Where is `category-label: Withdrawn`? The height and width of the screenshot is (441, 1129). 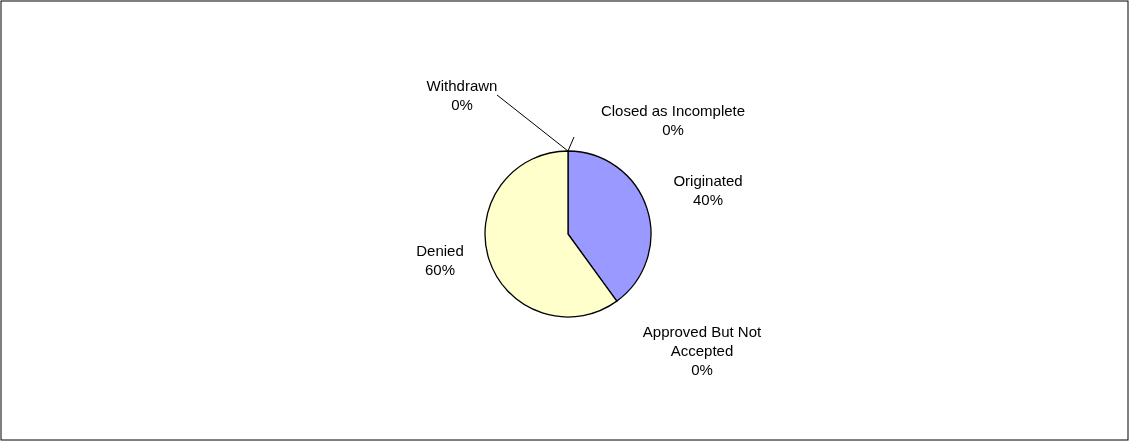 category-label: Withdrawn is located at coordinates (462, 85).